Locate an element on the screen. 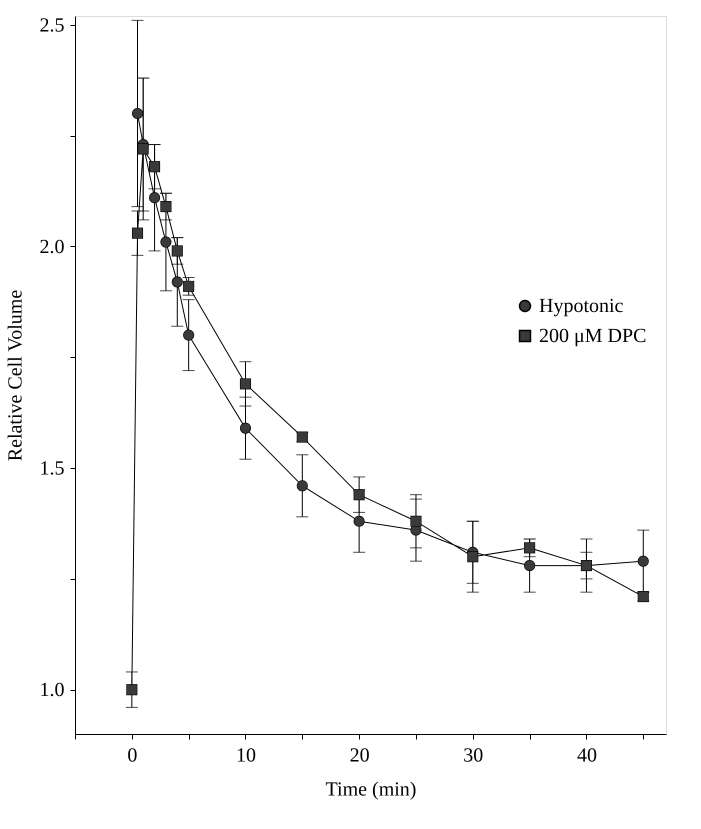 This screenshot has height=829, width=701. y-axis-title: Relative Cell Volume is located at coordinates (15, 376).